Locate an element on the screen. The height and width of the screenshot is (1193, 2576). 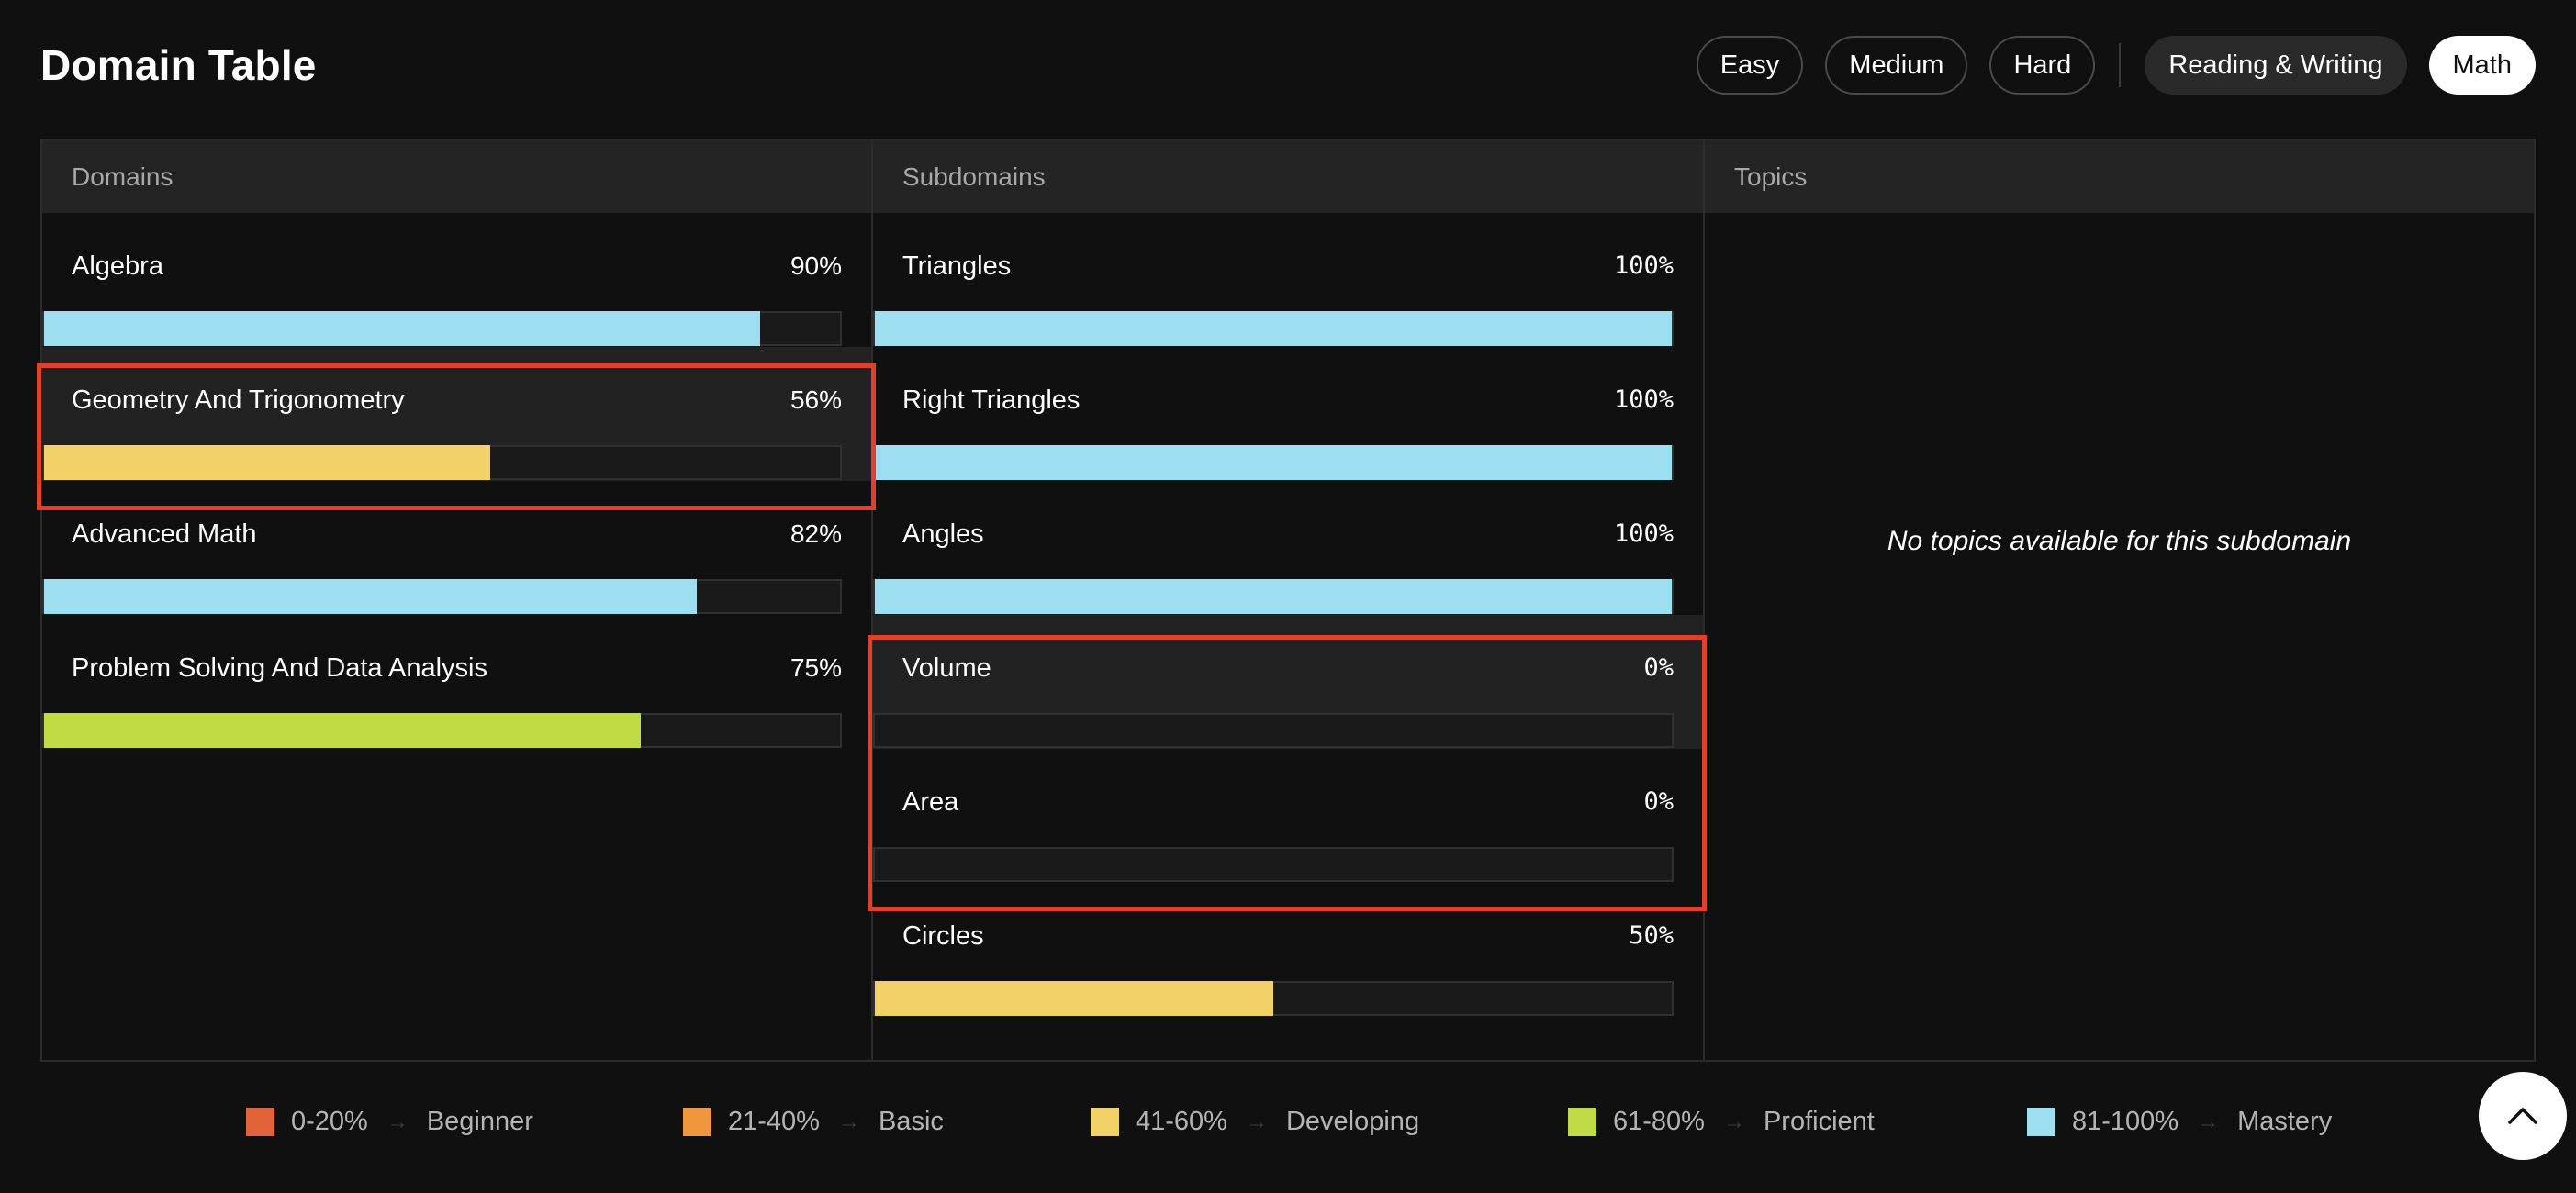
subdomain-percent: 50% is located at coordinates (1651, 935).